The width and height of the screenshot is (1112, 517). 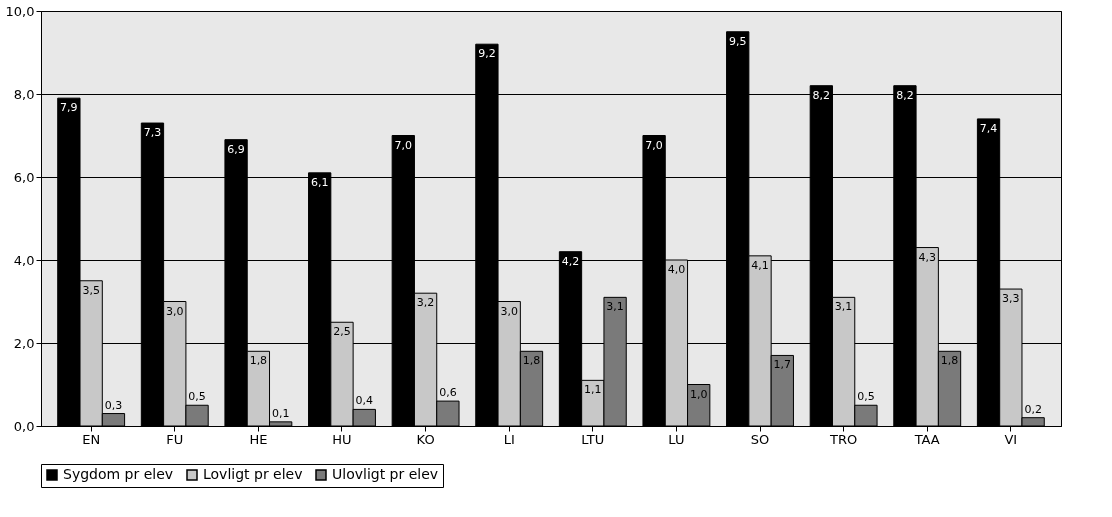 What do you see at coordinates (593, 390) in the screenshot?
I see `data-label: 1,1` at bounding box center [593, 390].